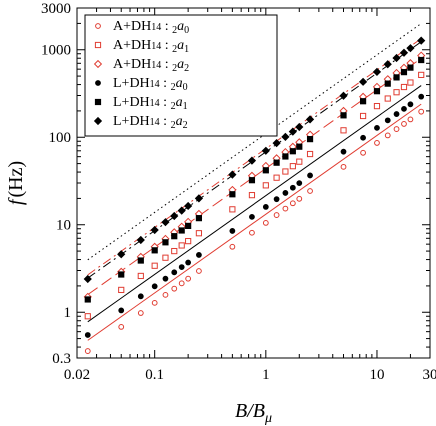  Describe the element at coordinates (77, 375) in the screenshot. I see `x-tick-label: 0.02` at that location.